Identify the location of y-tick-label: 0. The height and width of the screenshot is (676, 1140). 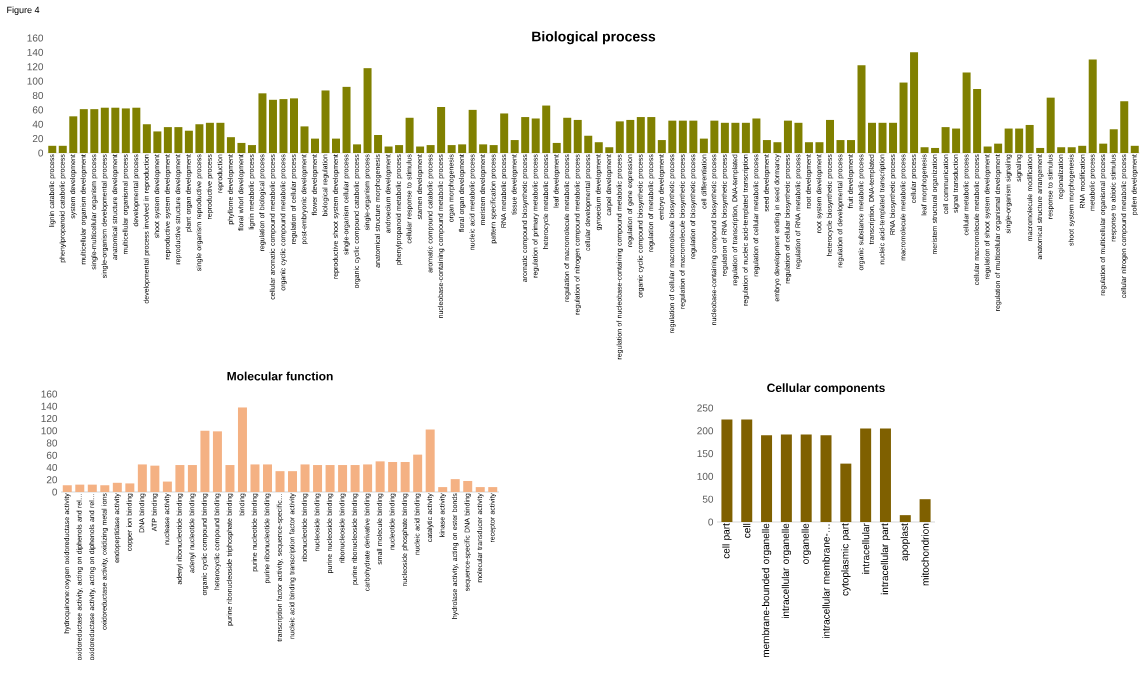
(41, 153).